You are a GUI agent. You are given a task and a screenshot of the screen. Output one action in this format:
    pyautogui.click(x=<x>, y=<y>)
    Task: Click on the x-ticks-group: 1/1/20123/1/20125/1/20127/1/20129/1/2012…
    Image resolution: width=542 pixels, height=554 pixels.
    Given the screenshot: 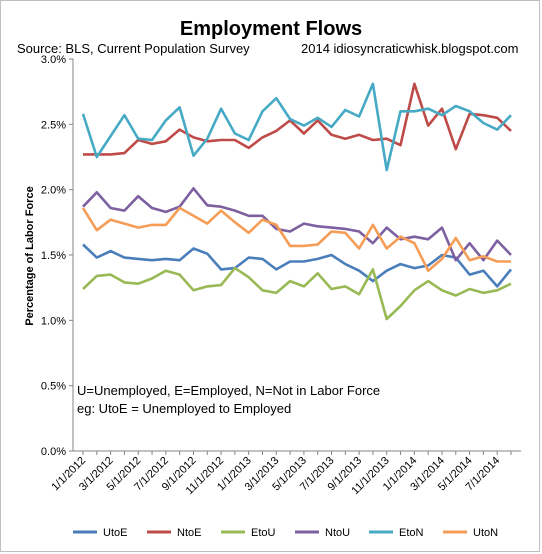 What is the action you would take?
    pyautogui.click(x=280, y=474)
    